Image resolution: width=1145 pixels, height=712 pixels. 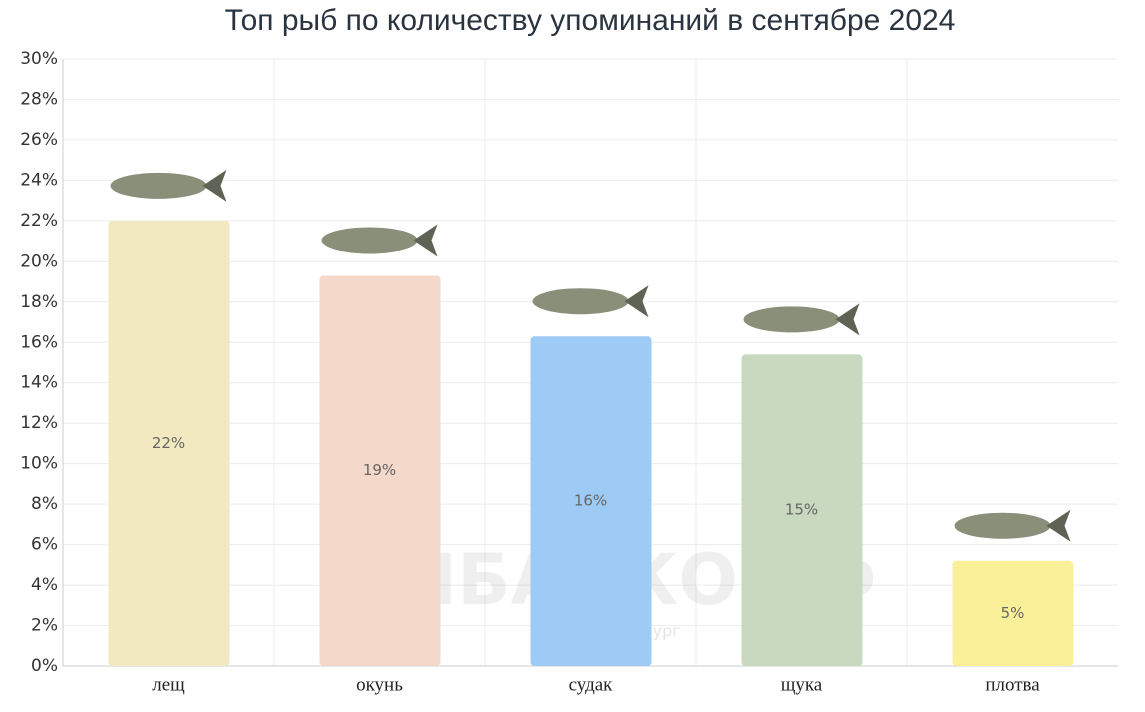 What do you see at coordinates (591, 684) in the screenshot?
I see `x-tick-label: судак` at bounding box center [591, 684].